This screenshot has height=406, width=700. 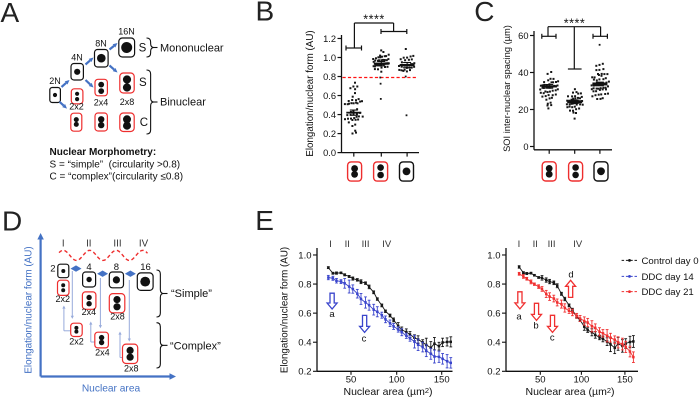 What do you see at coordinates (191, 294) in the screenshot?
I see `svg-text: “Simple”` at bounding box center [191, 294].